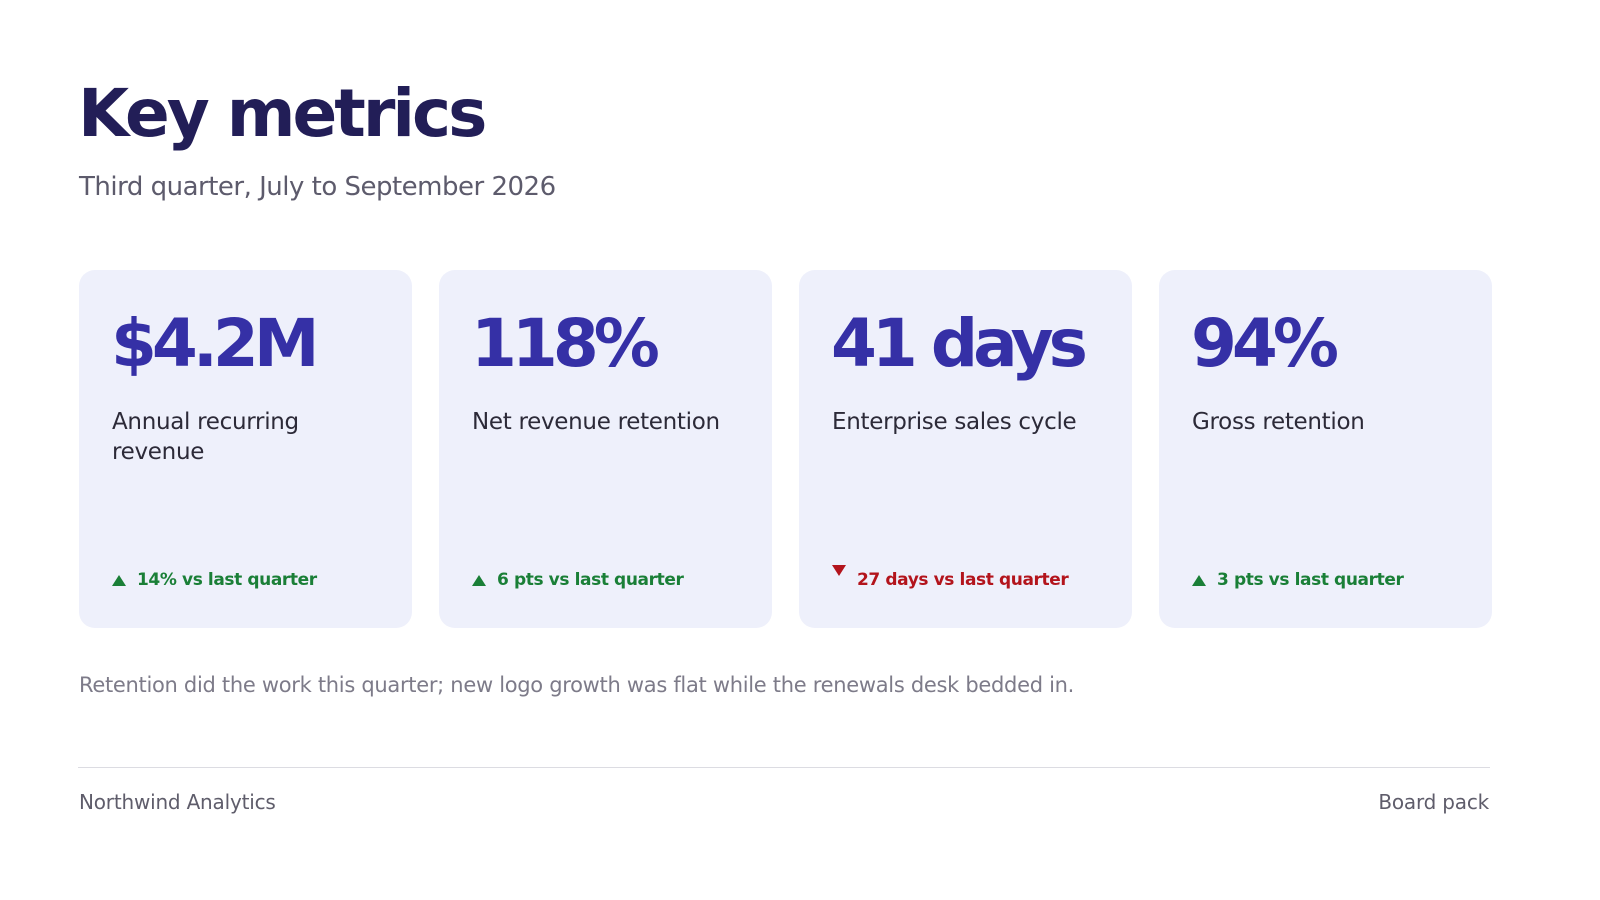 This screenshot has width=1600, height=900. I want to click on metric-delta: 27 days vs last quarter, so click(950, 577).